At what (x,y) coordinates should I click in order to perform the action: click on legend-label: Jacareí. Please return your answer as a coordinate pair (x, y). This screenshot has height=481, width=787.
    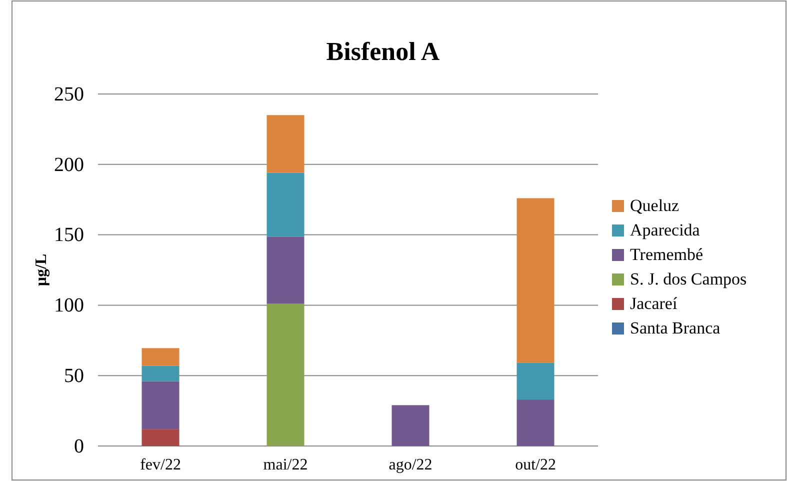
    Looking at the image, I should click on (654, 303).